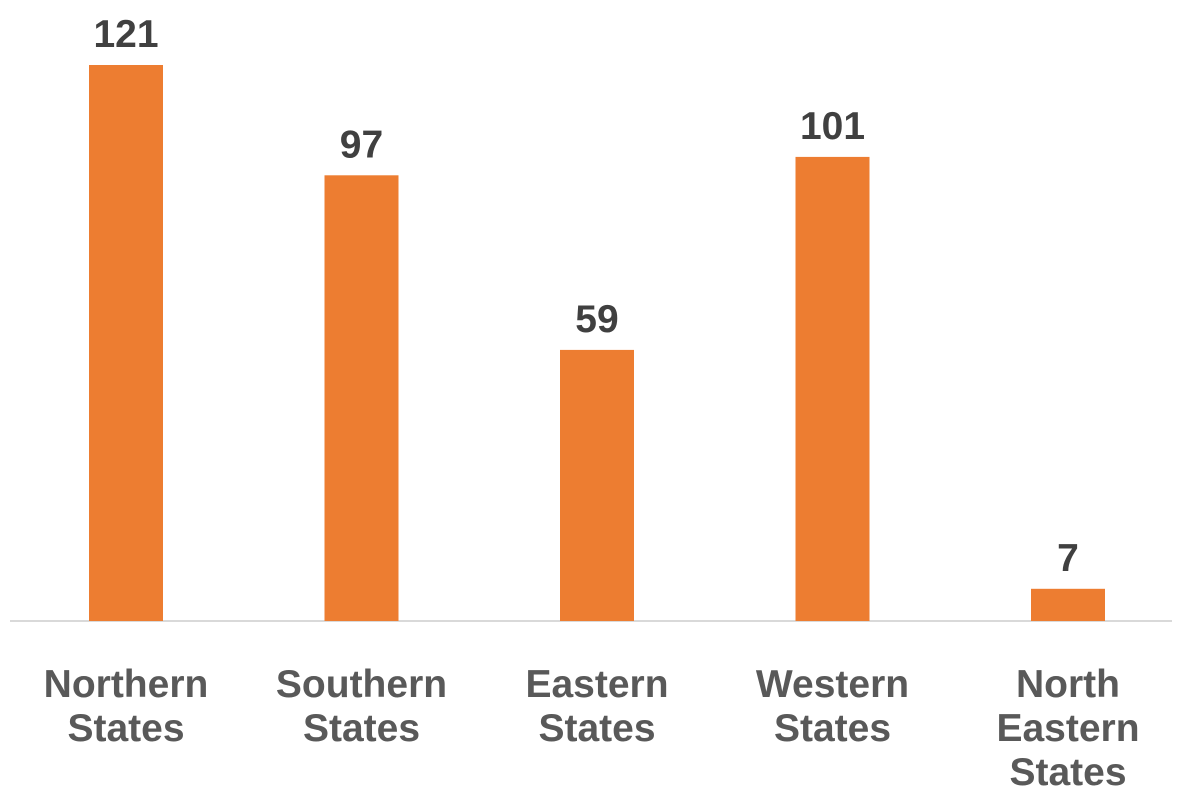 The image size is (1177, 808). I want to click on data-label-0: 121, so click(125, 34).